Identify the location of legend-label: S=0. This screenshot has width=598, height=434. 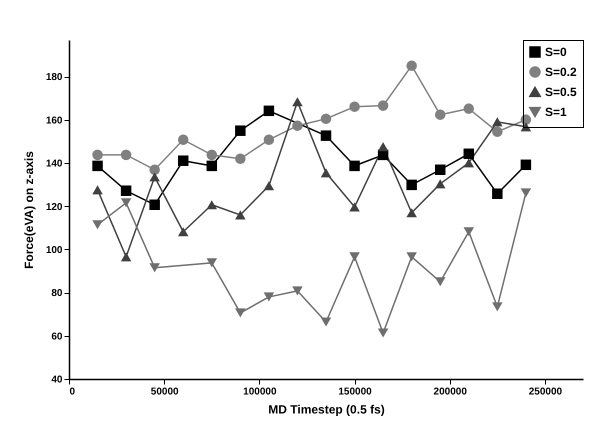
(556, 52).